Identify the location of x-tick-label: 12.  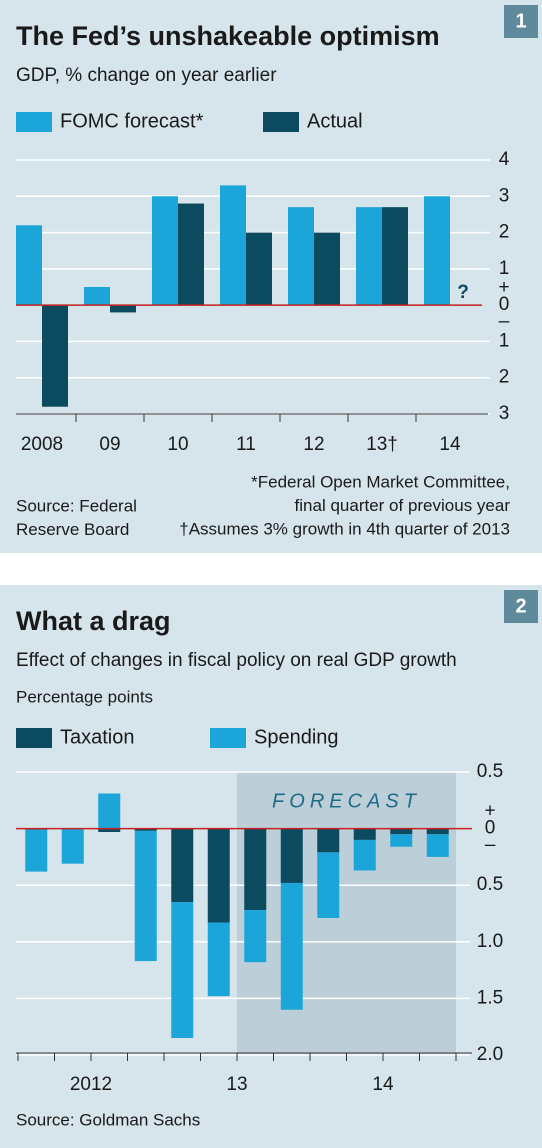
(313, 444).